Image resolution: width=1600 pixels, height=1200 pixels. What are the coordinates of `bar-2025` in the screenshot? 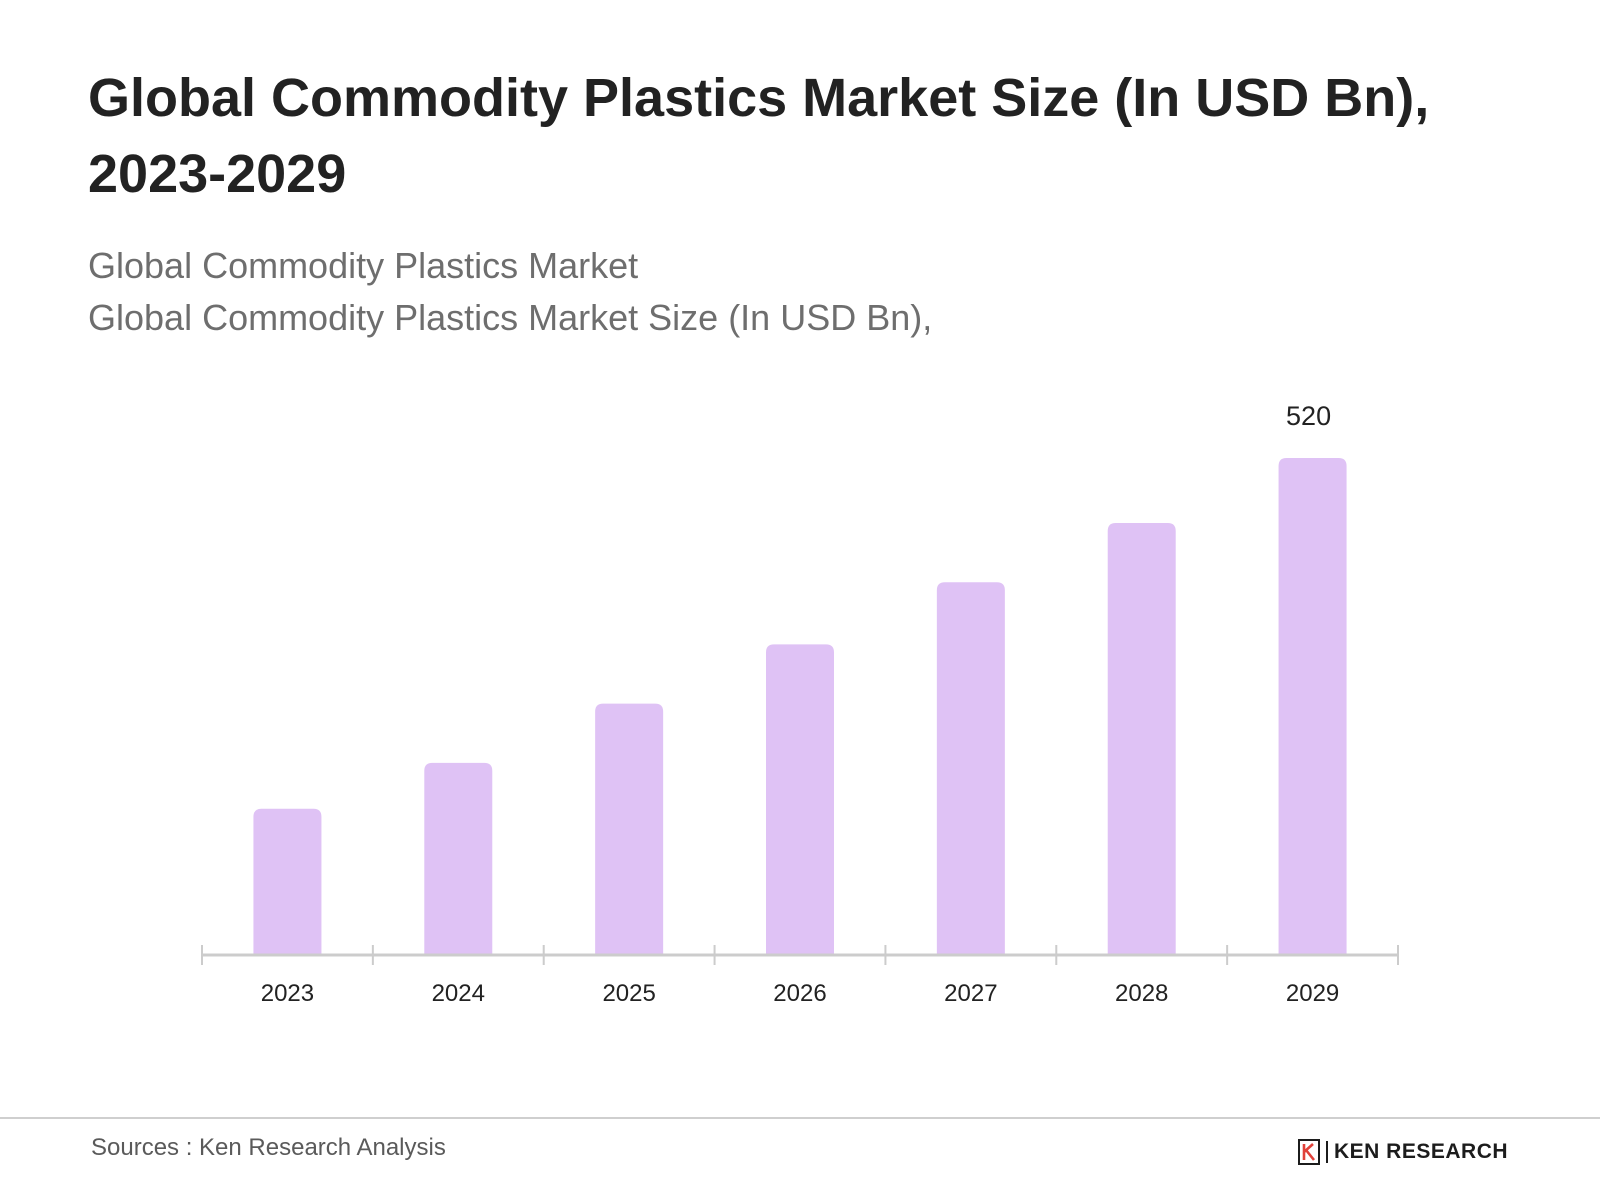 It's located at (629, 829).